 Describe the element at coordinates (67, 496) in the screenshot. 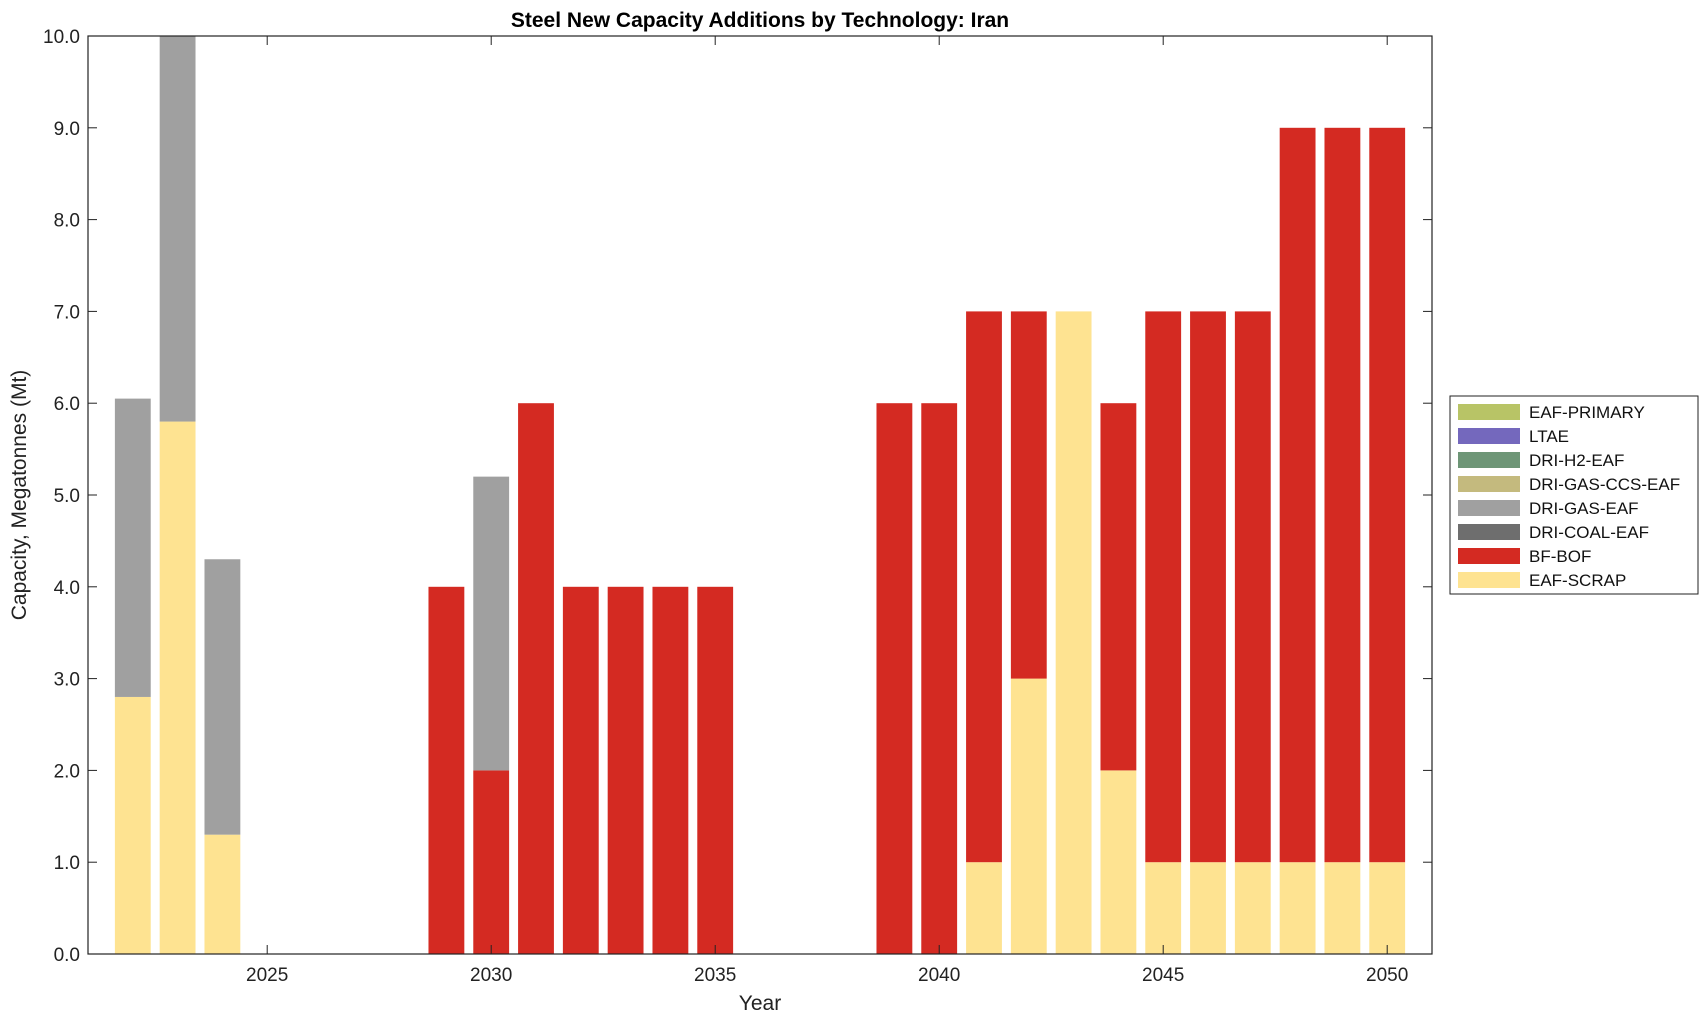

I see `y-tick-label: 5.0` at that location.